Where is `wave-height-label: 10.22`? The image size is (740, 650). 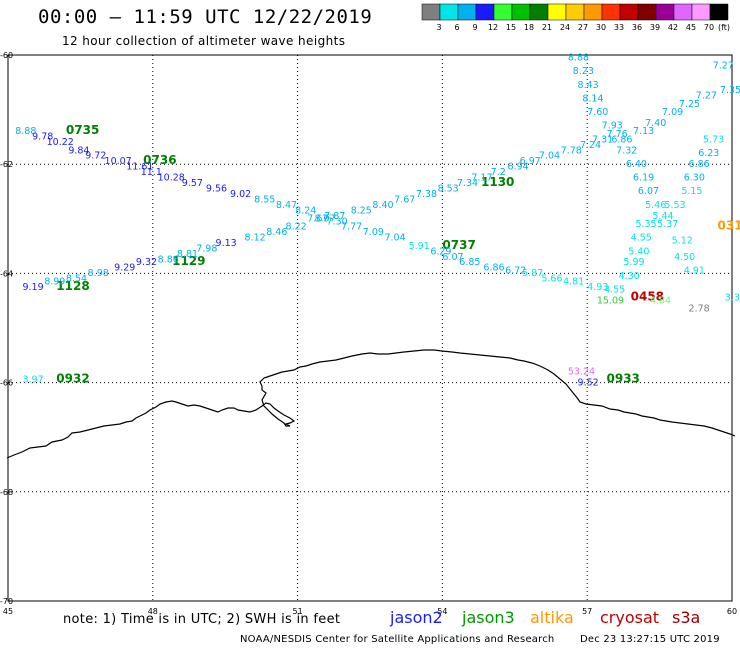
wave-height-label: 10.22 is located at coordinates (60, 142).